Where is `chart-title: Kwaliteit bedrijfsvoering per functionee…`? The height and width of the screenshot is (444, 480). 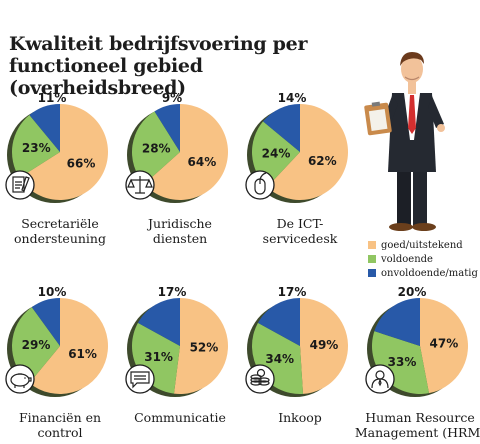 chart-title: Kwaliteit bedrijfsvoering per functionee… is located at coordinates (158, 66).